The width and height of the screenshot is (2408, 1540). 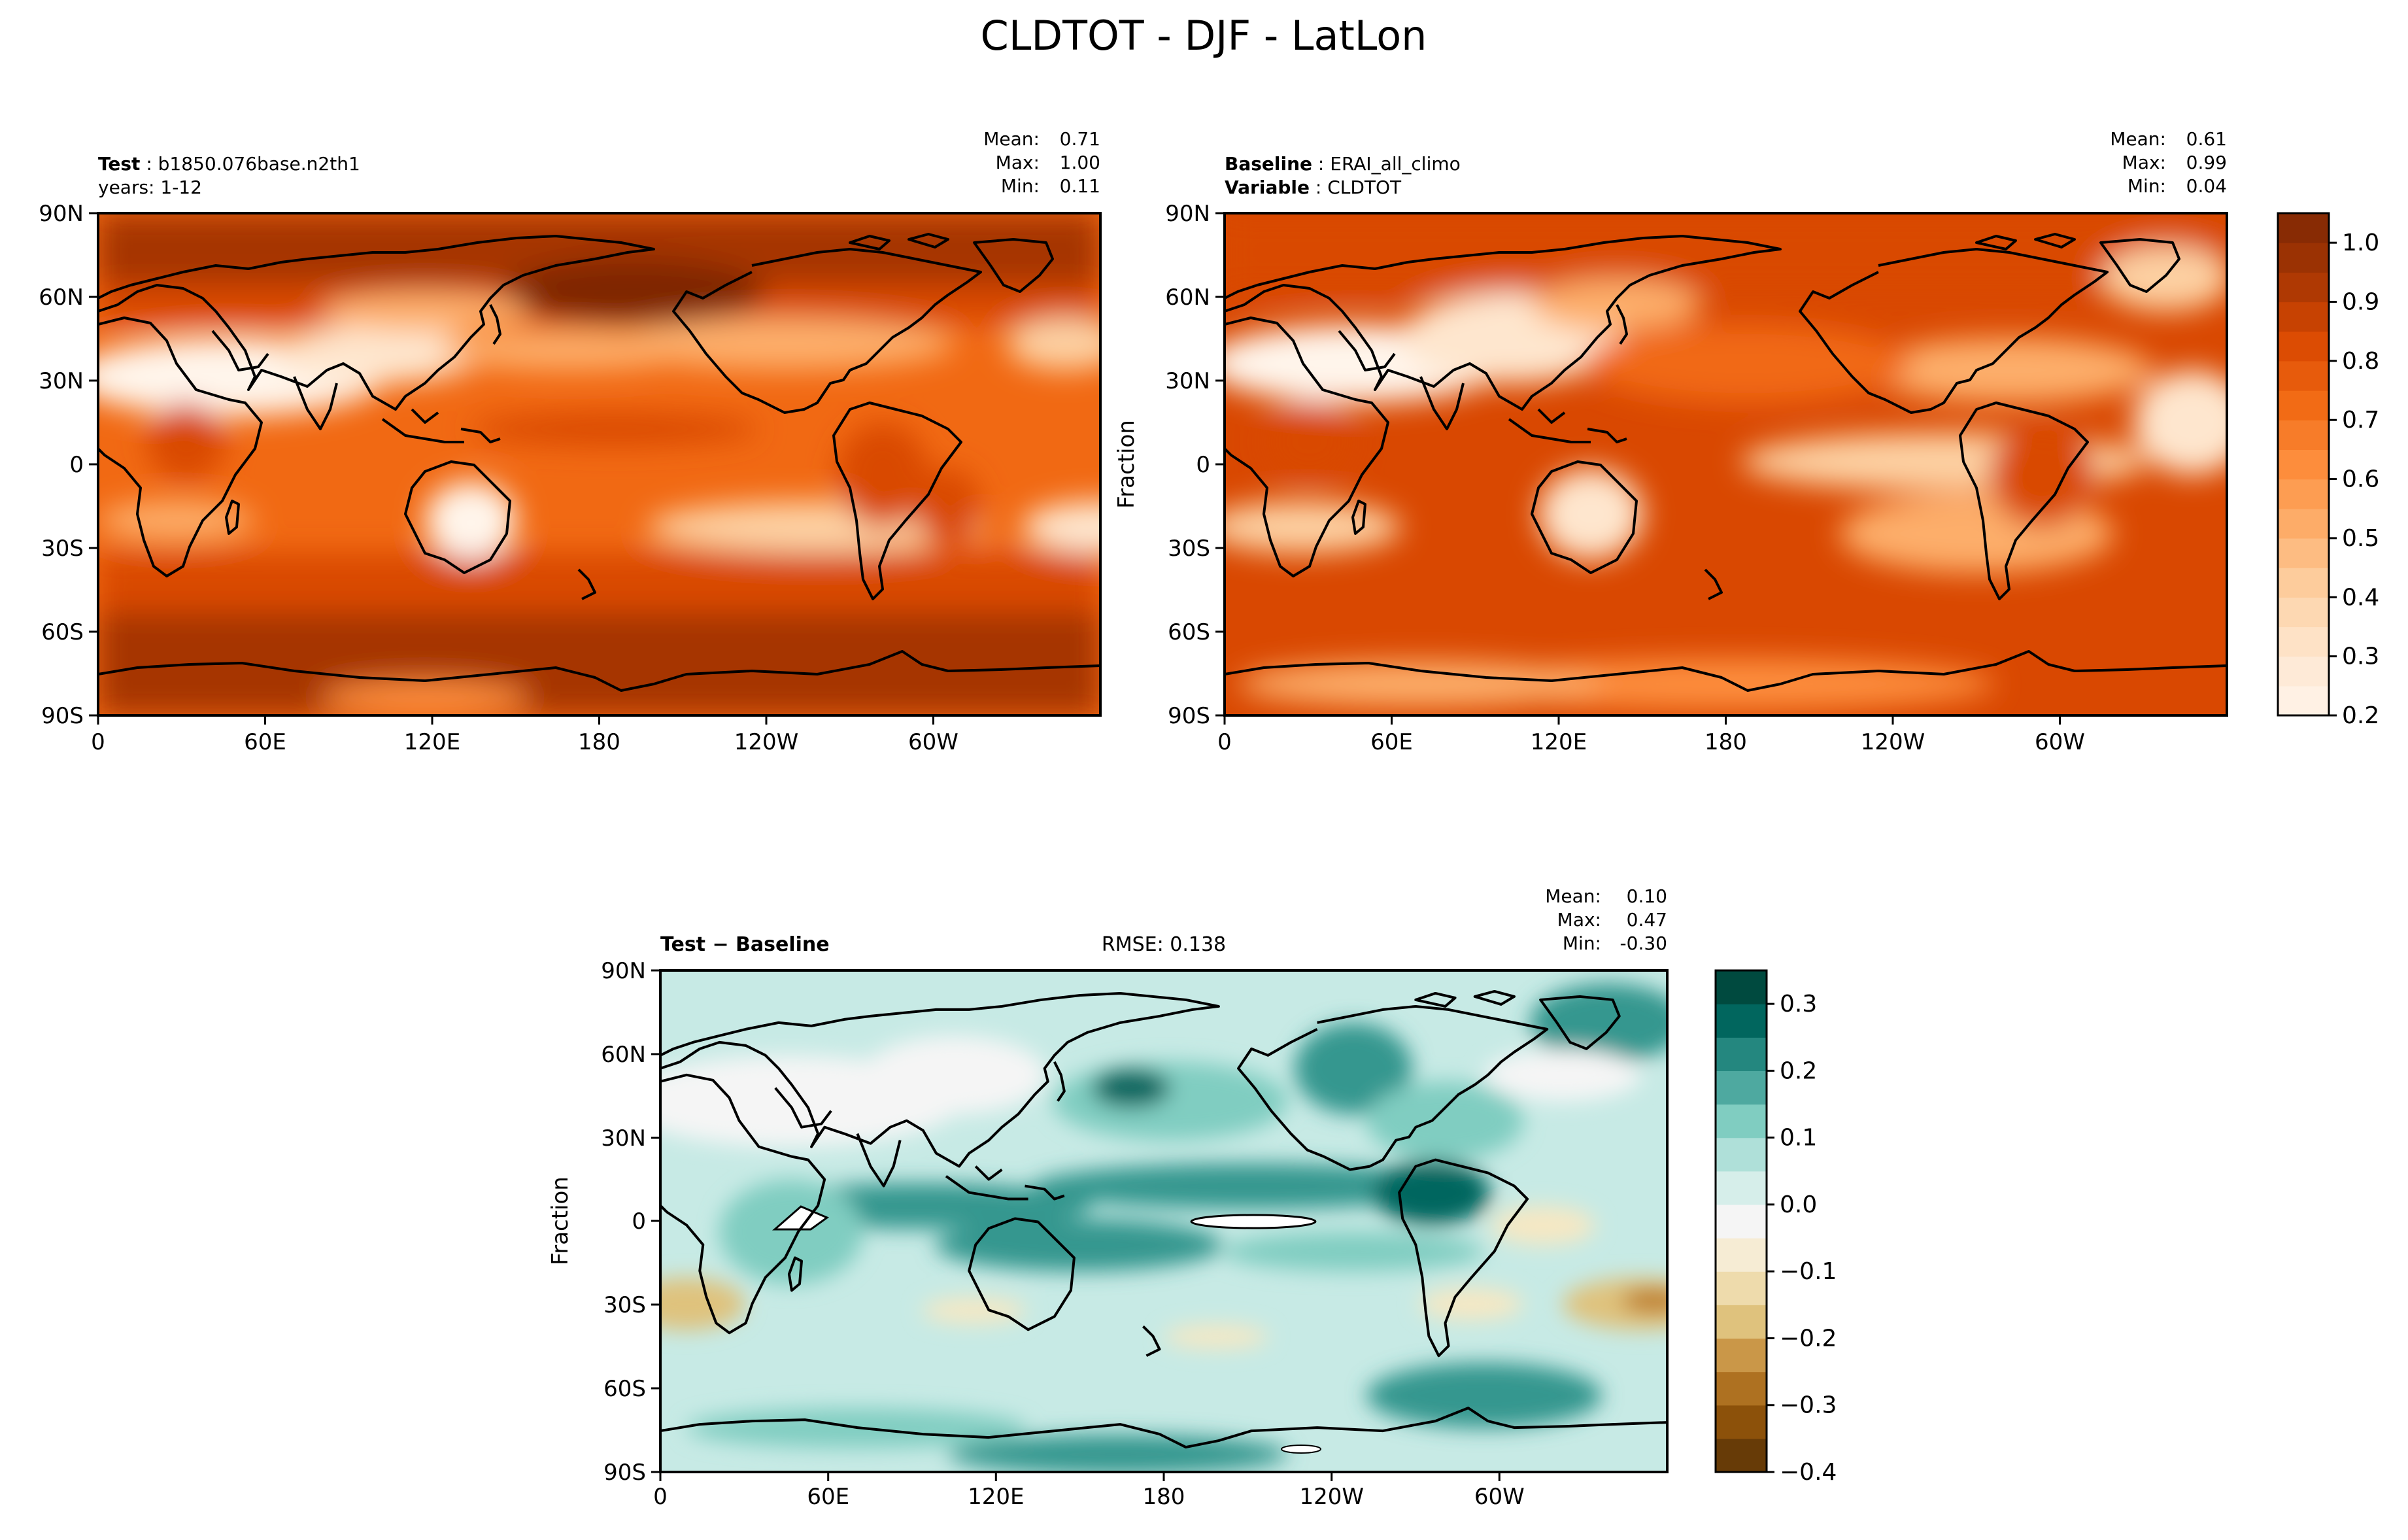 What do you see at coordinates (1331, 1497) in the screenshot?
I see `difference-x-tick-label: 120W` at bounding box center [1331, 1497].